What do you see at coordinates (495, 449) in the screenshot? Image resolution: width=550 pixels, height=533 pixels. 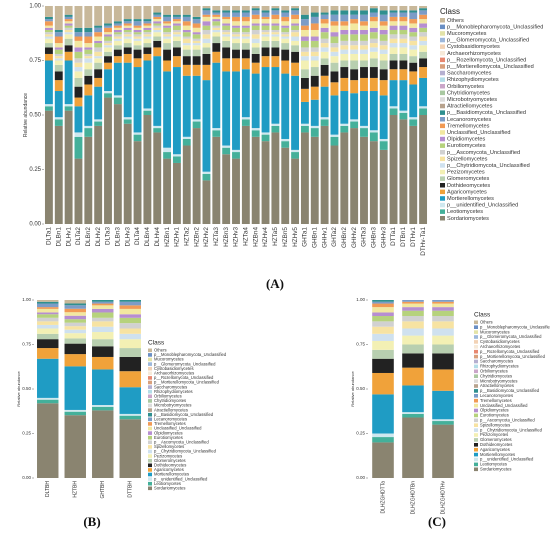 I see `legend-label: Agaricomycetes` at bounding box center [495, 449].